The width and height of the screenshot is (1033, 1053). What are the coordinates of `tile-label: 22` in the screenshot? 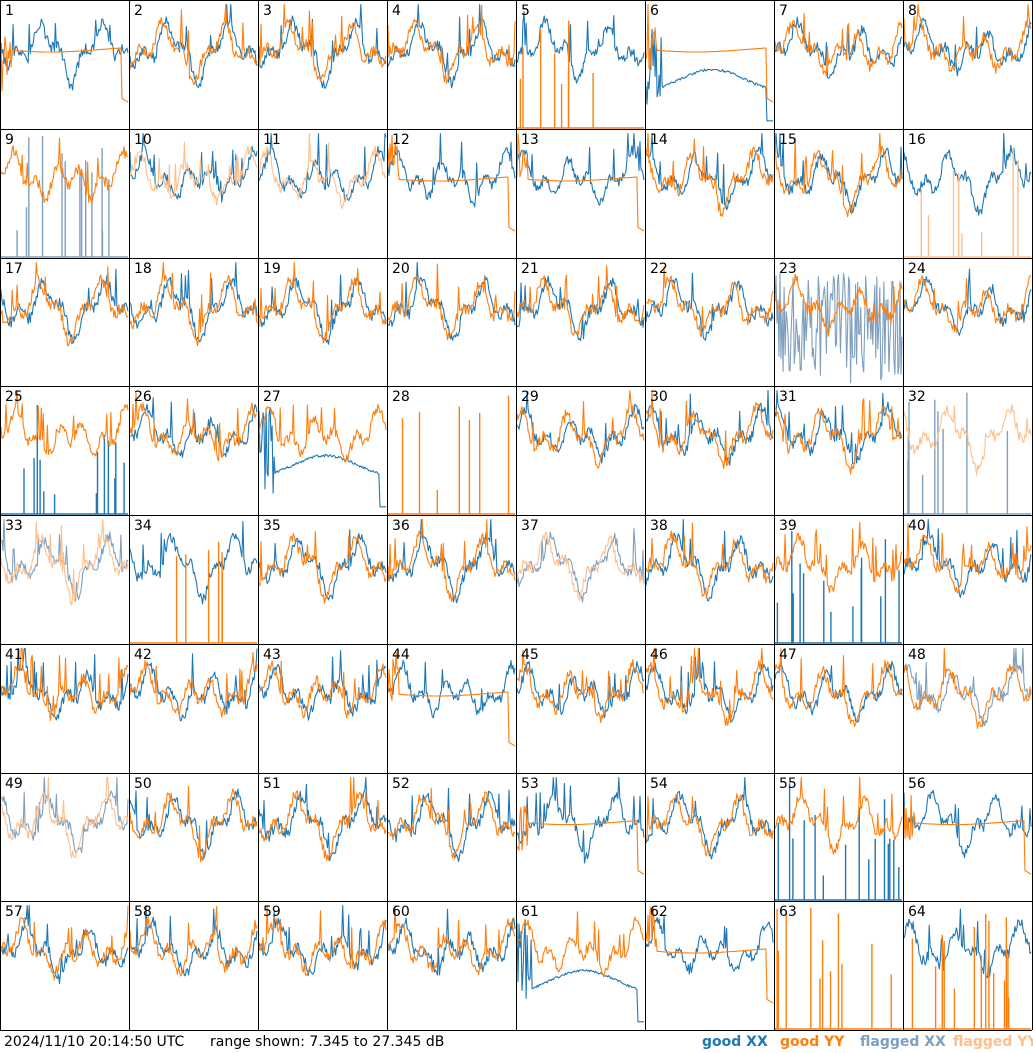 It's located at (659, 269).